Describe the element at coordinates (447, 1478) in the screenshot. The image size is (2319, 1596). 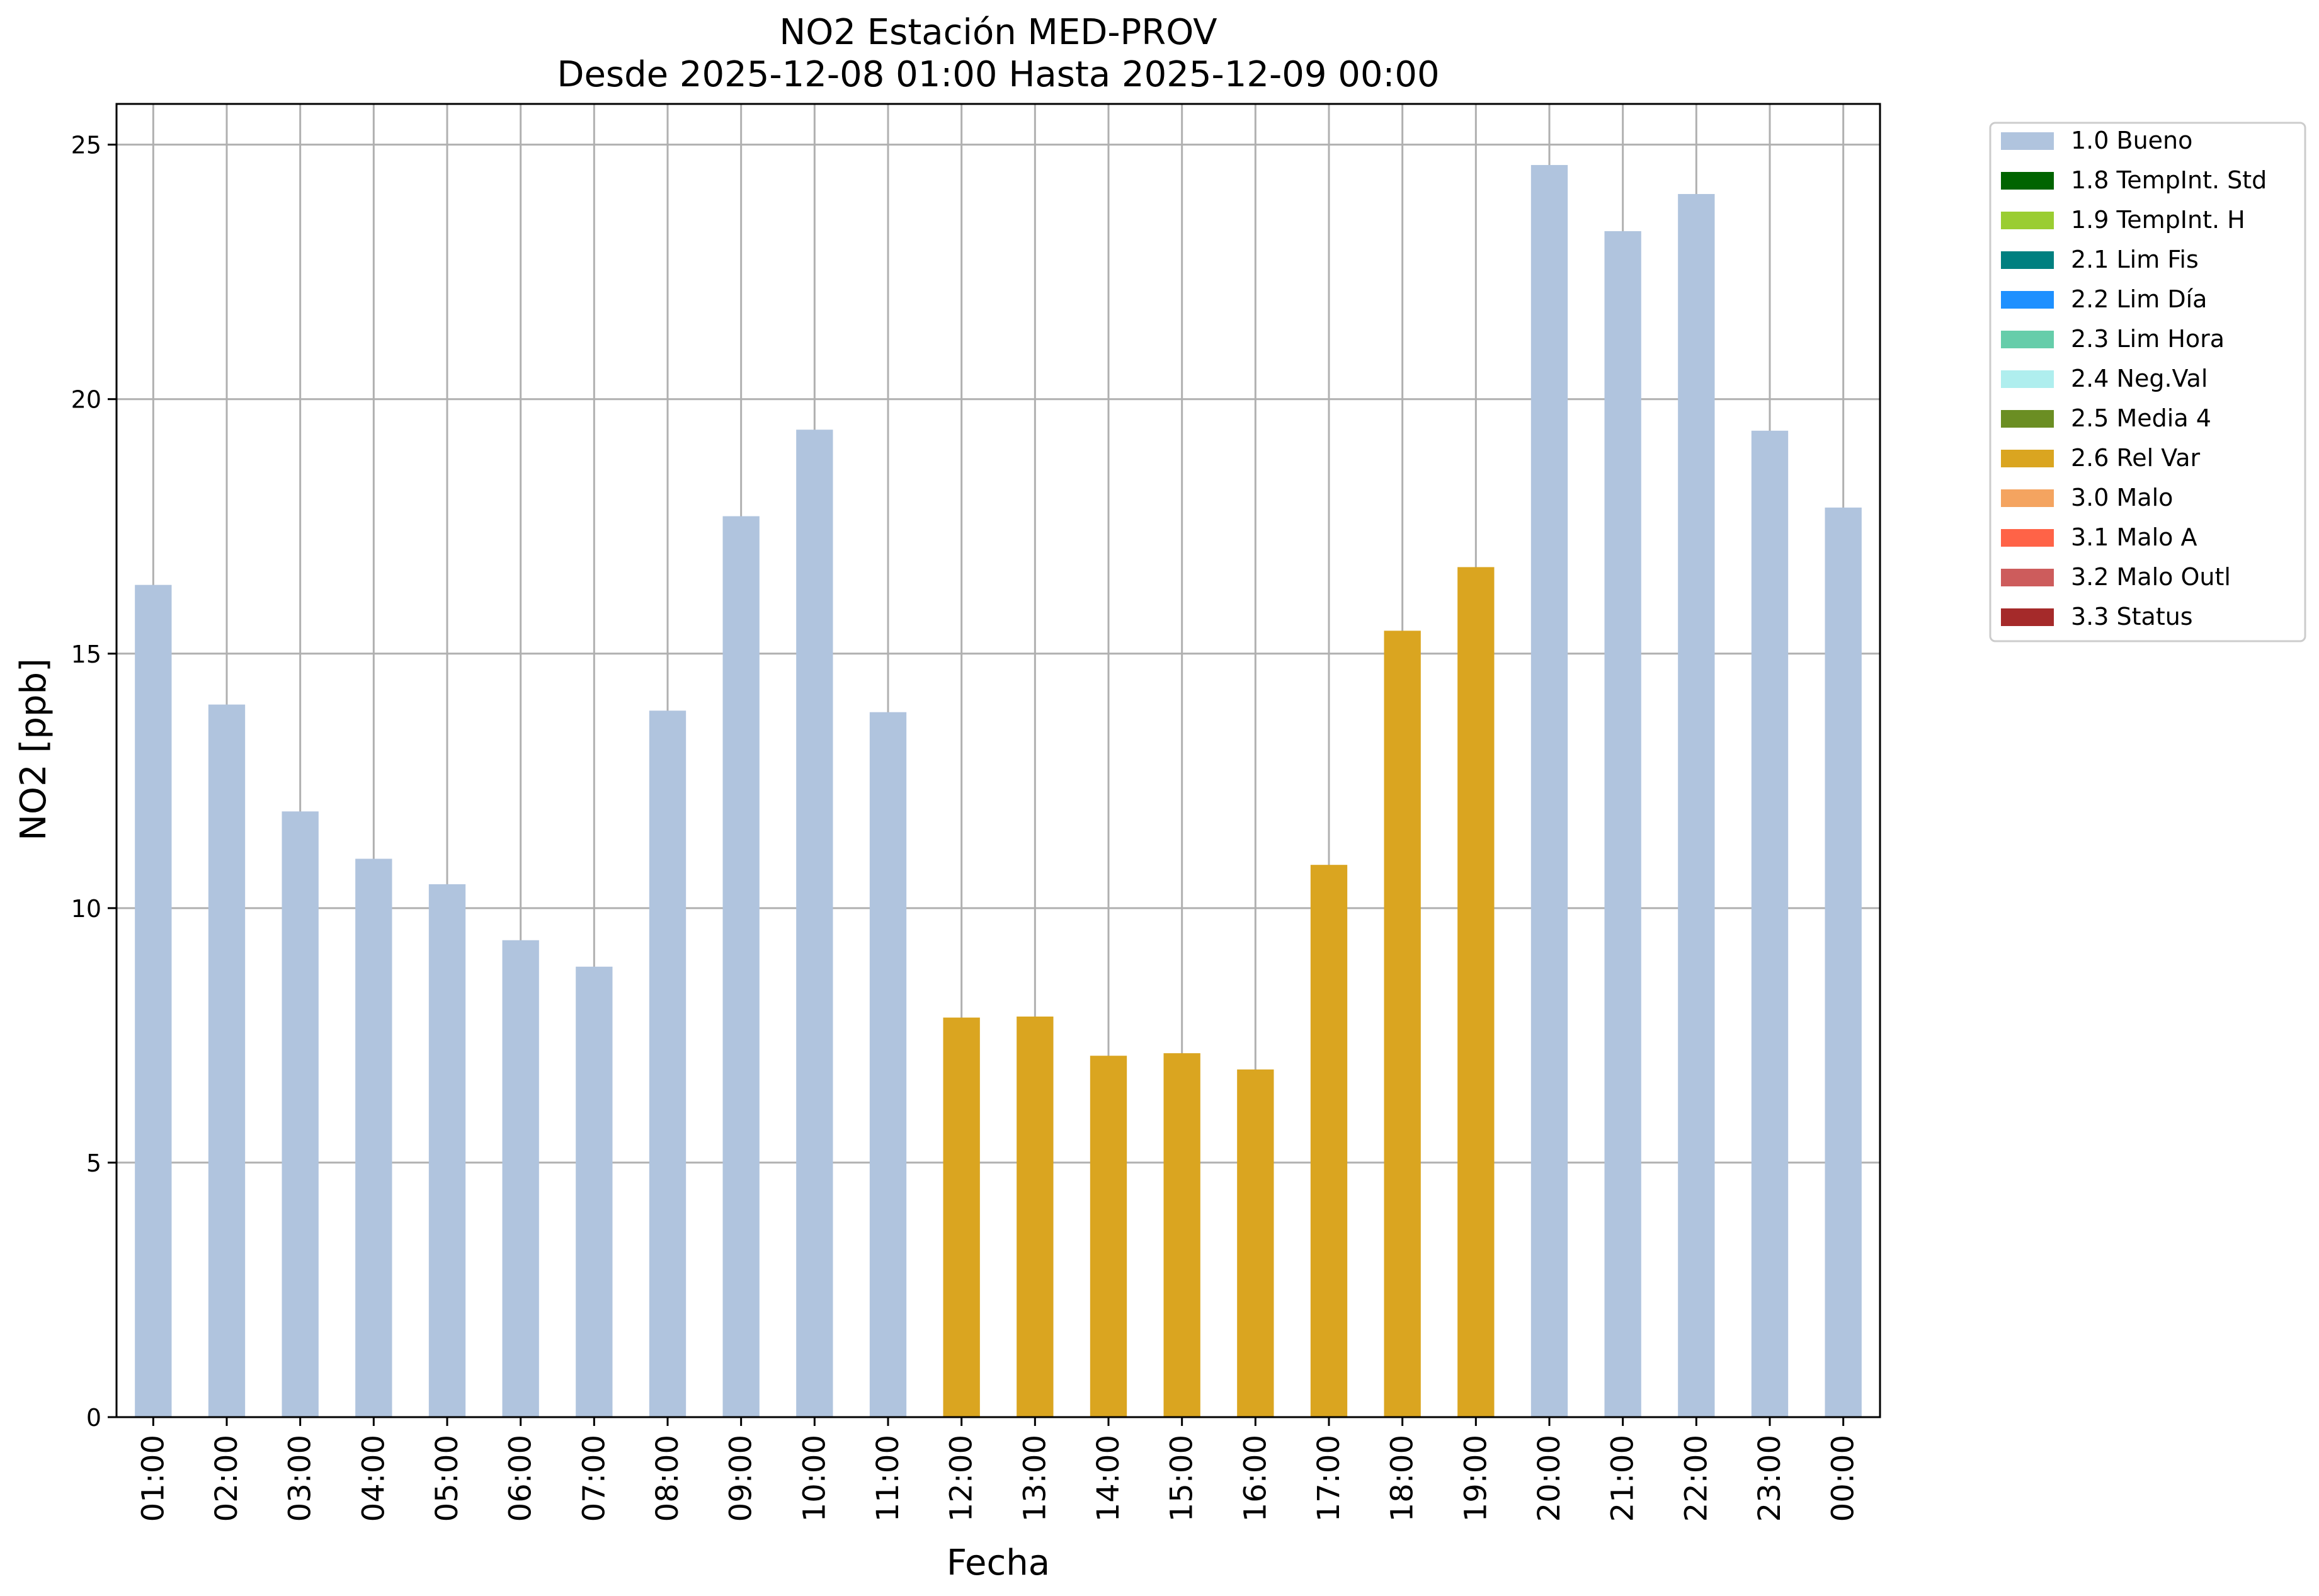
I see `x-tick-label: 05:00` at that location.